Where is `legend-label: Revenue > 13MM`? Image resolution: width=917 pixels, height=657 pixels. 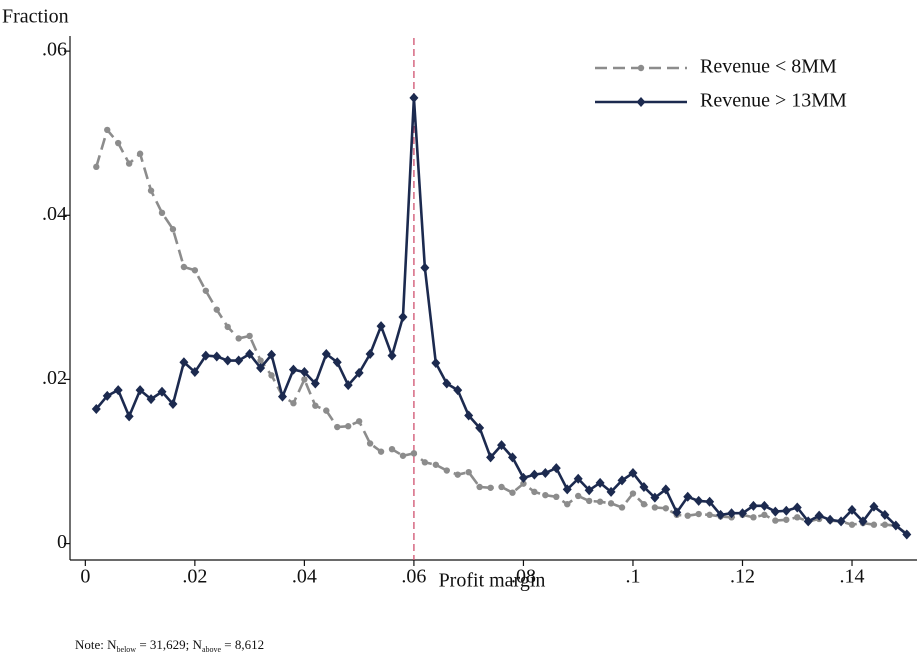 legend-label: Revenue > 13MM is located at coordinates (773, 101).